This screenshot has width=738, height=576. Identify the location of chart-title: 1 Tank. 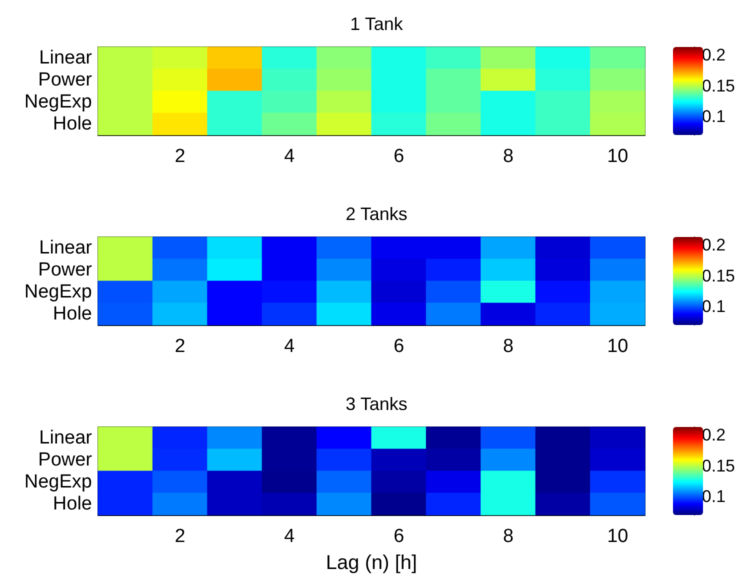
(377, 24).